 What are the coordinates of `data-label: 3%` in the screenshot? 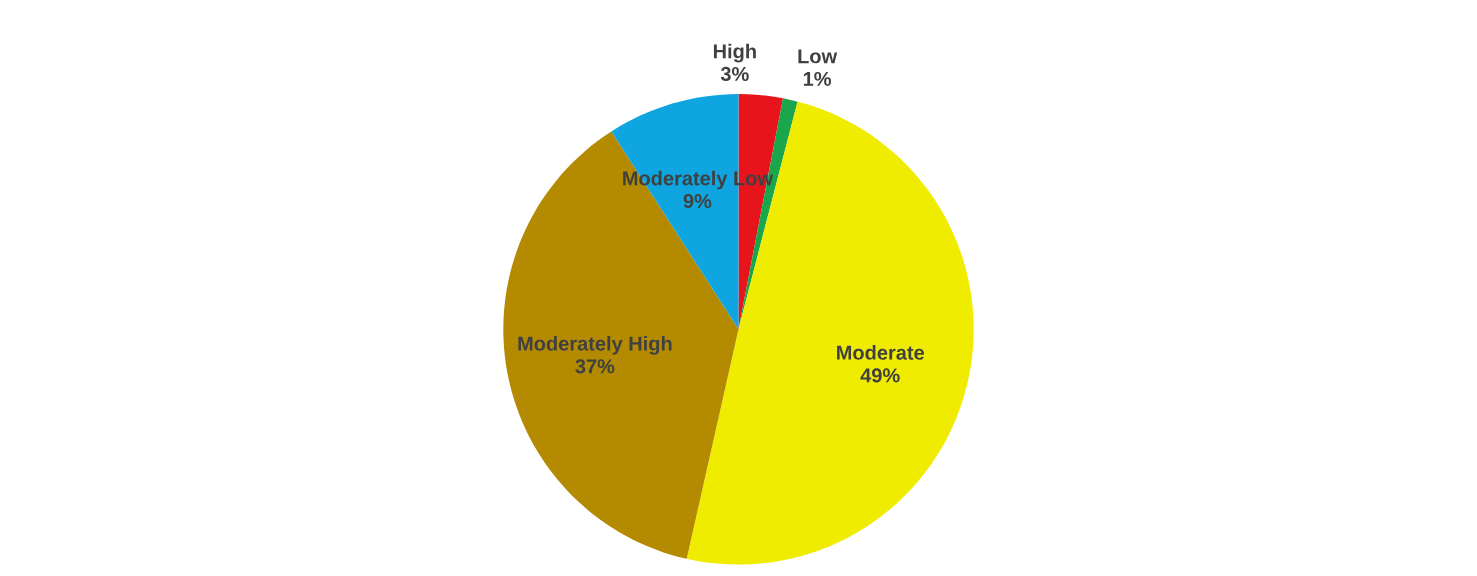 It's located at (734, 73).